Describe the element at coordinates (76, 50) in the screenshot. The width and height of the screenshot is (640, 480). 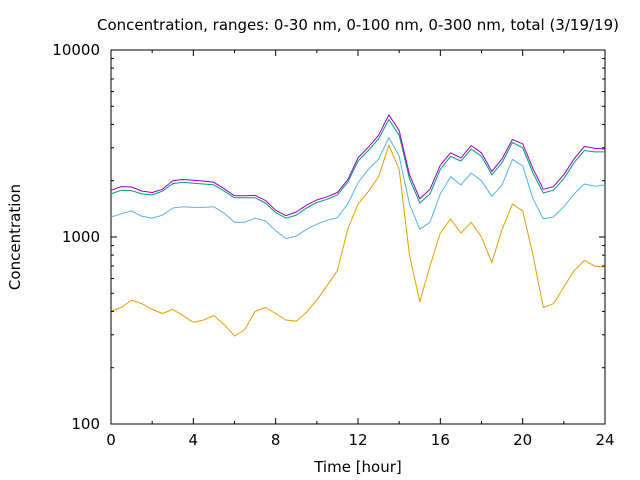
I see `y-tick-label: 10000` at that location.